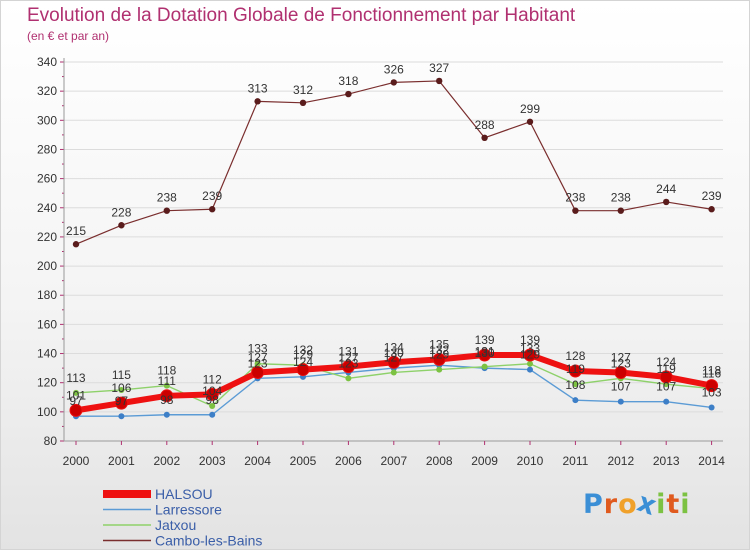 This screenshot has height=551, width=750. I want to click on proxiti-logo: Proxiti, so click(637, 504).